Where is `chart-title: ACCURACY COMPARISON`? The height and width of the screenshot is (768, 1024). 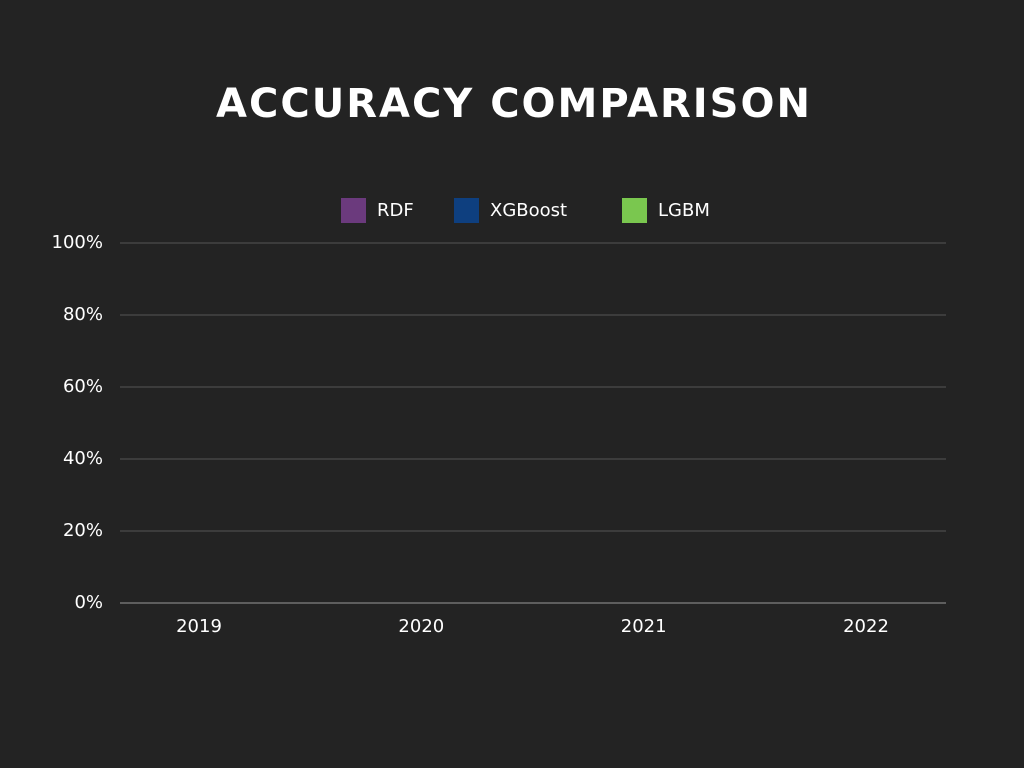 chart-title: ACCURACY COMPARISON is located at coordinates (514, 104).